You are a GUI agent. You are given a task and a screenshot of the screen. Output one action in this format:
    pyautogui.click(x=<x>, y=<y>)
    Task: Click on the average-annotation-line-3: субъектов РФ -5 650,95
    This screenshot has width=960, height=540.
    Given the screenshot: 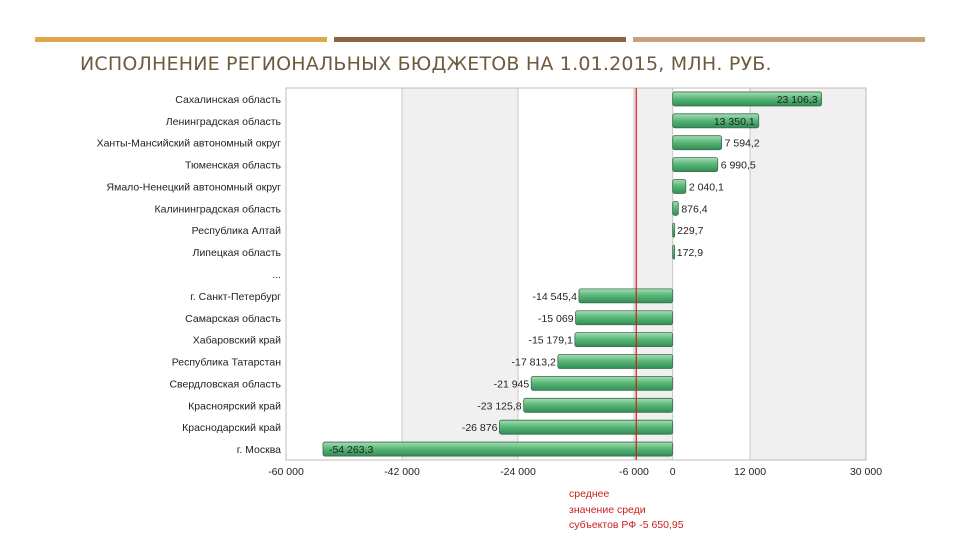 What is the action you would take?
    pyautogui.click(x=626, y=525)
    